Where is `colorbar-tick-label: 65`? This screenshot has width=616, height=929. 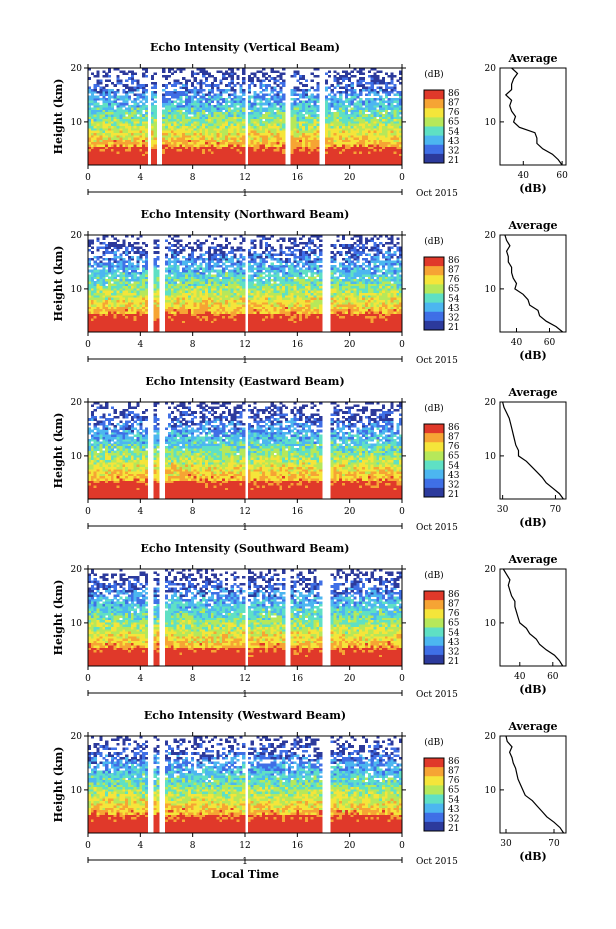 colorbar-tick-label: 65 is located at coordinates (454, 123).